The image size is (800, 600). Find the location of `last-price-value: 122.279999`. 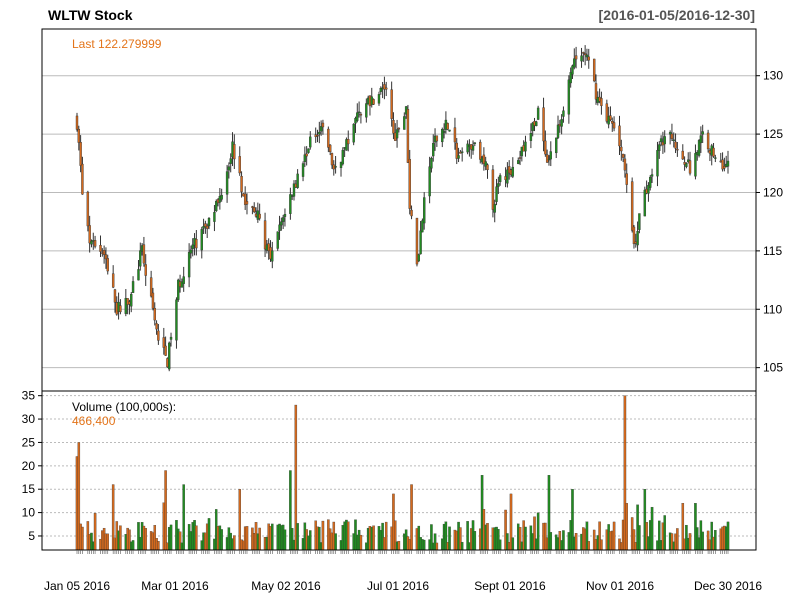

last-price-value: 122.279999 is located at coordinates (130, 44).